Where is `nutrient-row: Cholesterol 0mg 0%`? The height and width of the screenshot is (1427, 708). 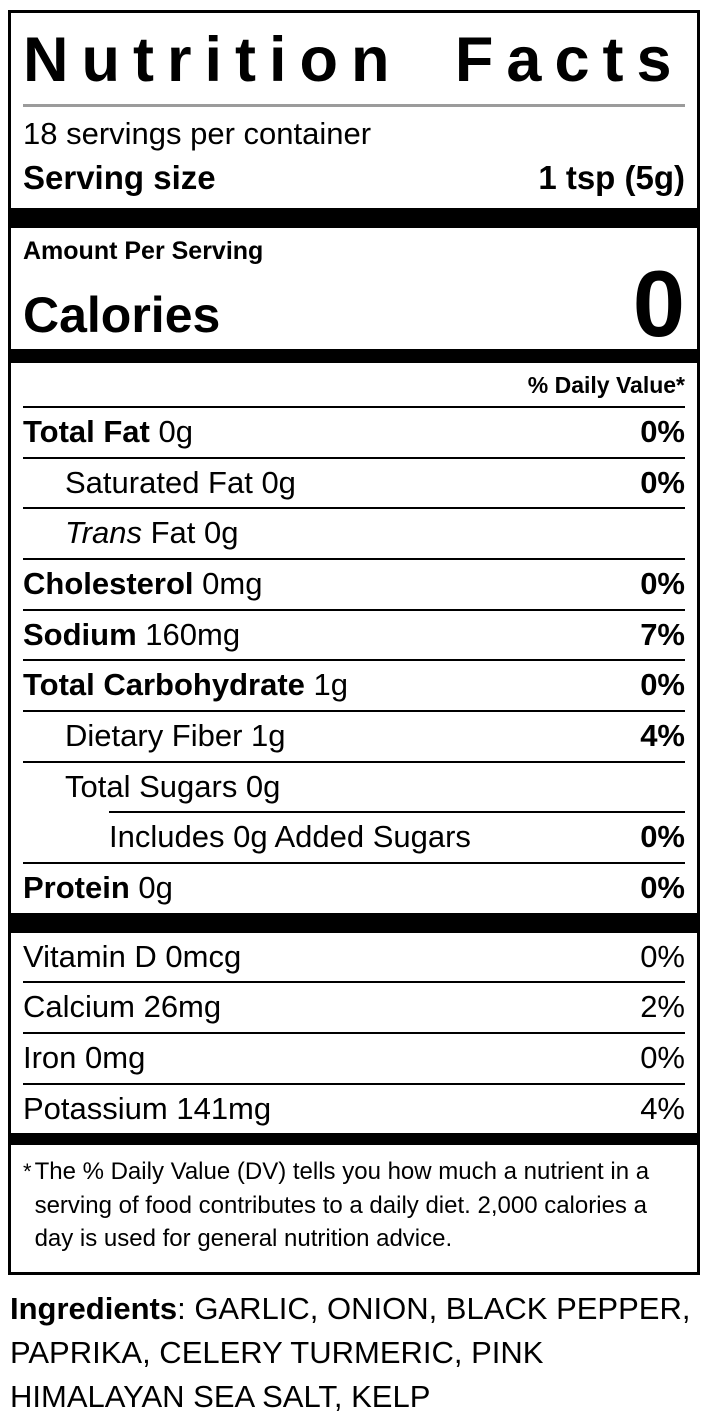 nutrient-row: Cholesterol 0mg 0% is located at coordinates (354, 583).